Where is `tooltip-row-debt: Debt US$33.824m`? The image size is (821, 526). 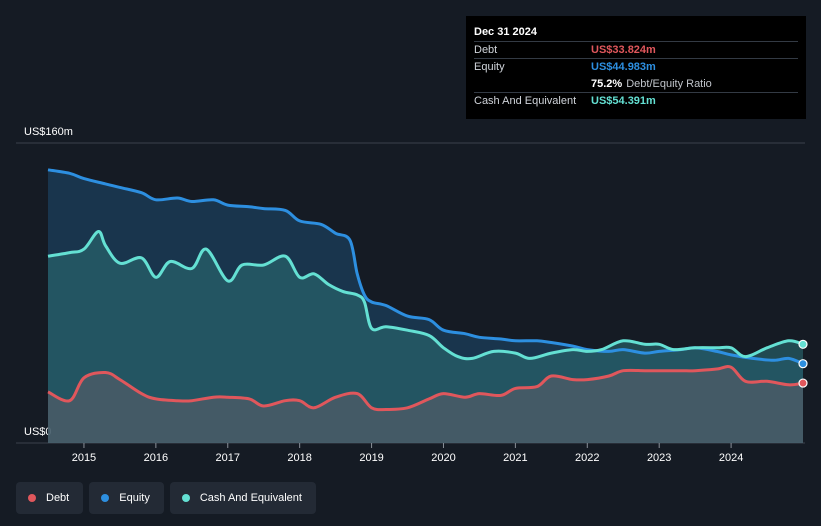 tooltip-row-debt: Debt US$33.824m is located at coordinates (636, 49).